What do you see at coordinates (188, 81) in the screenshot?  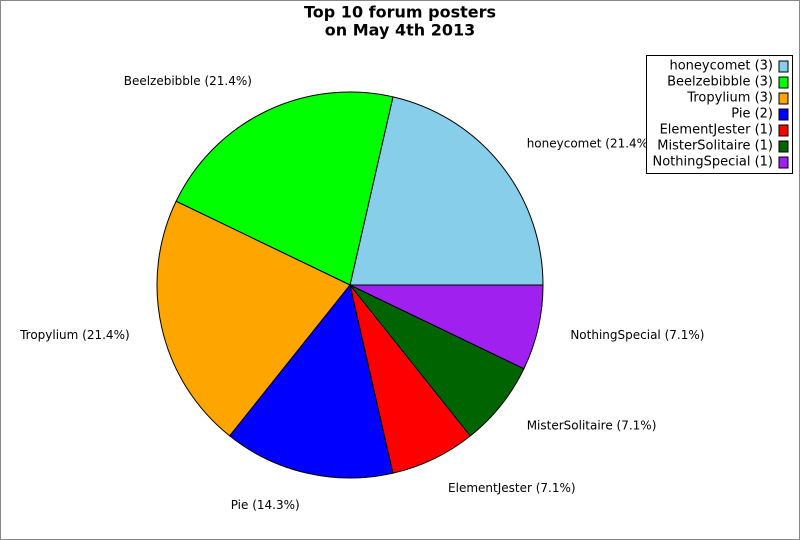 I see `slice-label: Beelzebibble (21.4%)` at bounding box center [188, 81].